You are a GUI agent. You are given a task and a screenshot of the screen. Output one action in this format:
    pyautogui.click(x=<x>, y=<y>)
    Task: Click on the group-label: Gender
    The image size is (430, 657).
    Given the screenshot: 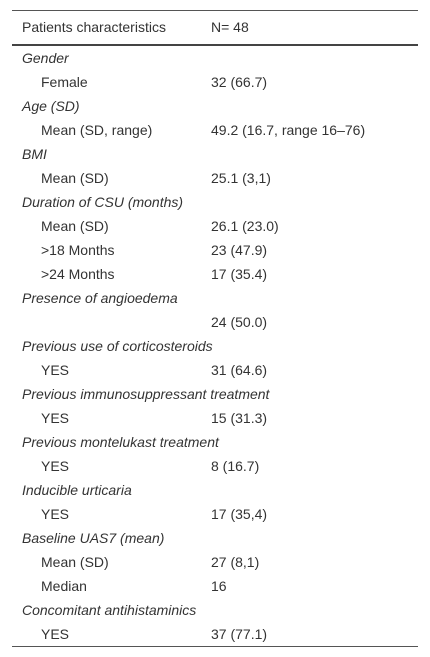 What is the action you would take?
    pyautogui.click(x=45, y=58)
    